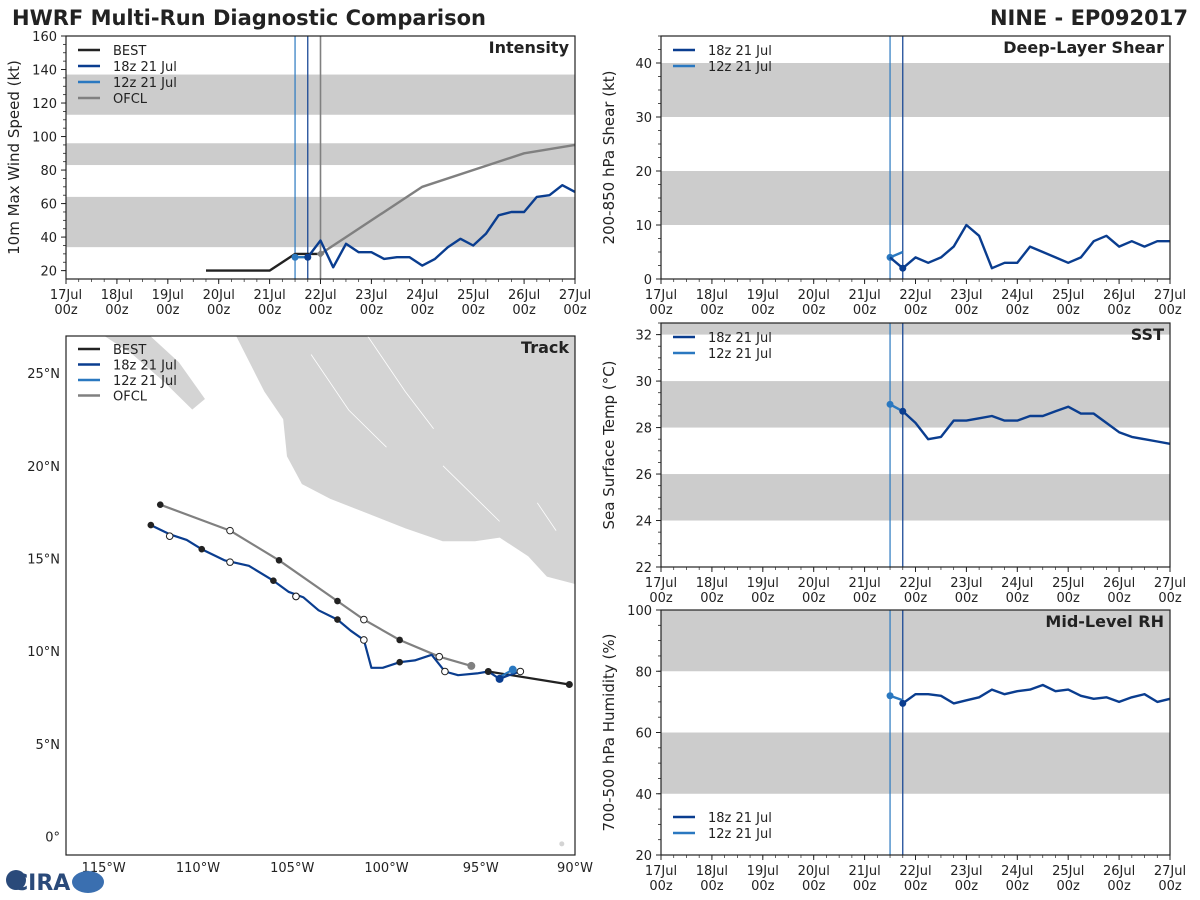 The width and height of the screenshot is (1200, 900). Describe the element at coordinates (562, 844) in the screenshot. I see `land-galapagos` at that location.